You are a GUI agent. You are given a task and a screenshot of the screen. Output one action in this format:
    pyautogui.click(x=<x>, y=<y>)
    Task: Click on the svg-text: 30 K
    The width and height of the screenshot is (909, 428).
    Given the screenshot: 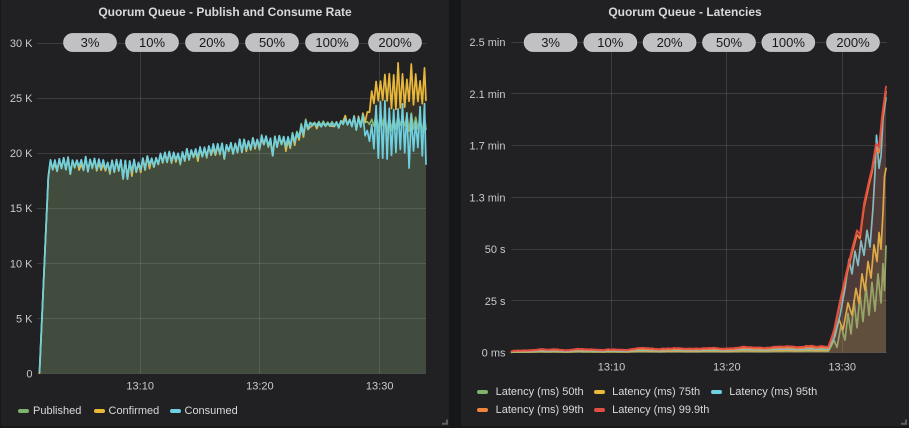 What is the action you would take?
    pyautogui.click(x=21, y=44)
    